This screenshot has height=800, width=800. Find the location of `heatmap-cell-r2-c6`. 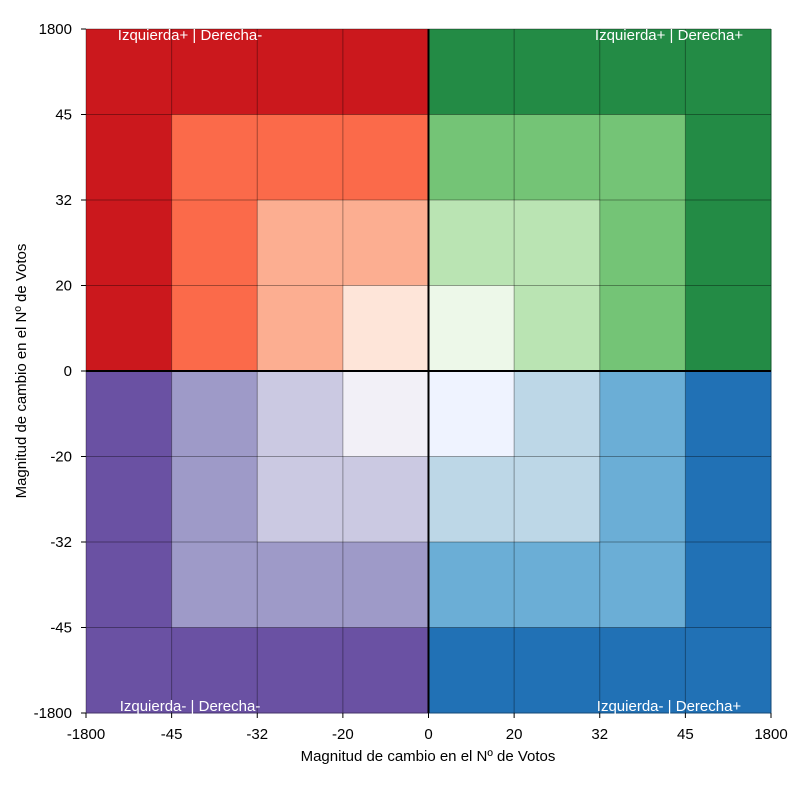

heatmap-cell-r2-c6 is located at coordinates (642, 243).